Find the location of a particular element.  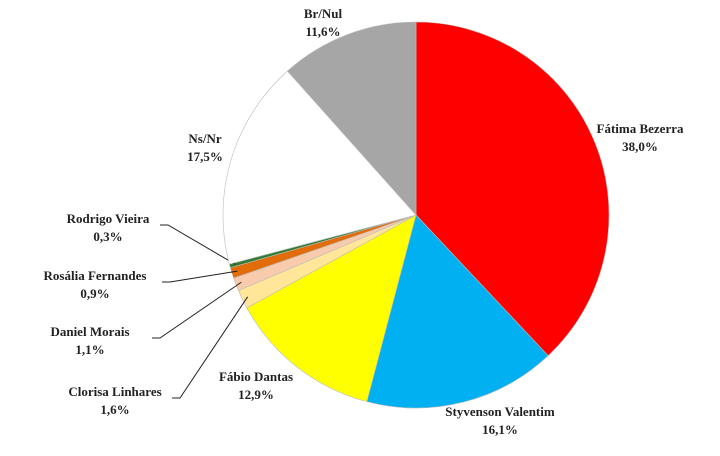

value-label: 38,0% is located at coordinates (640, 146).